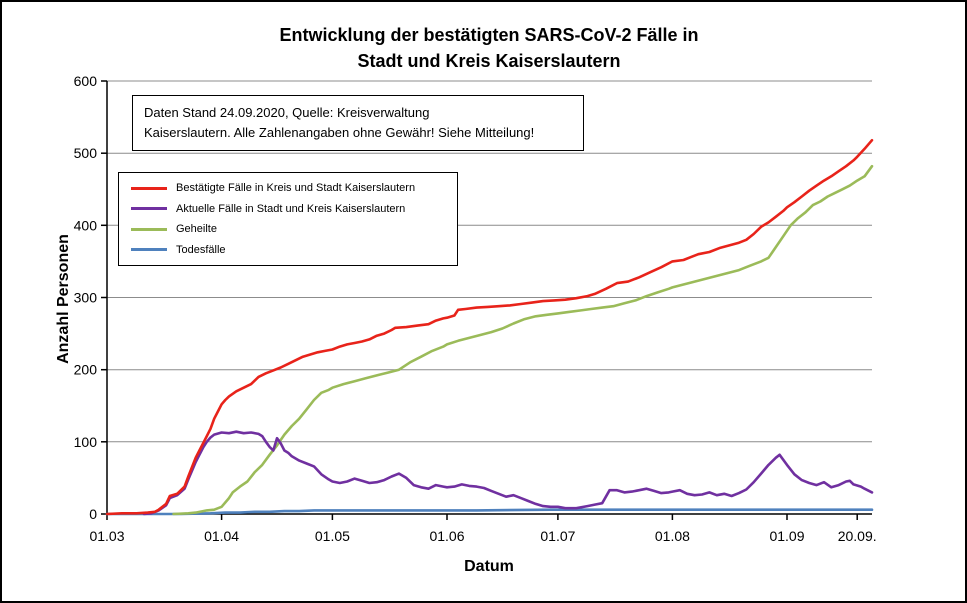  I want to click on x-tick-label: 01.07, so click(557, 536).